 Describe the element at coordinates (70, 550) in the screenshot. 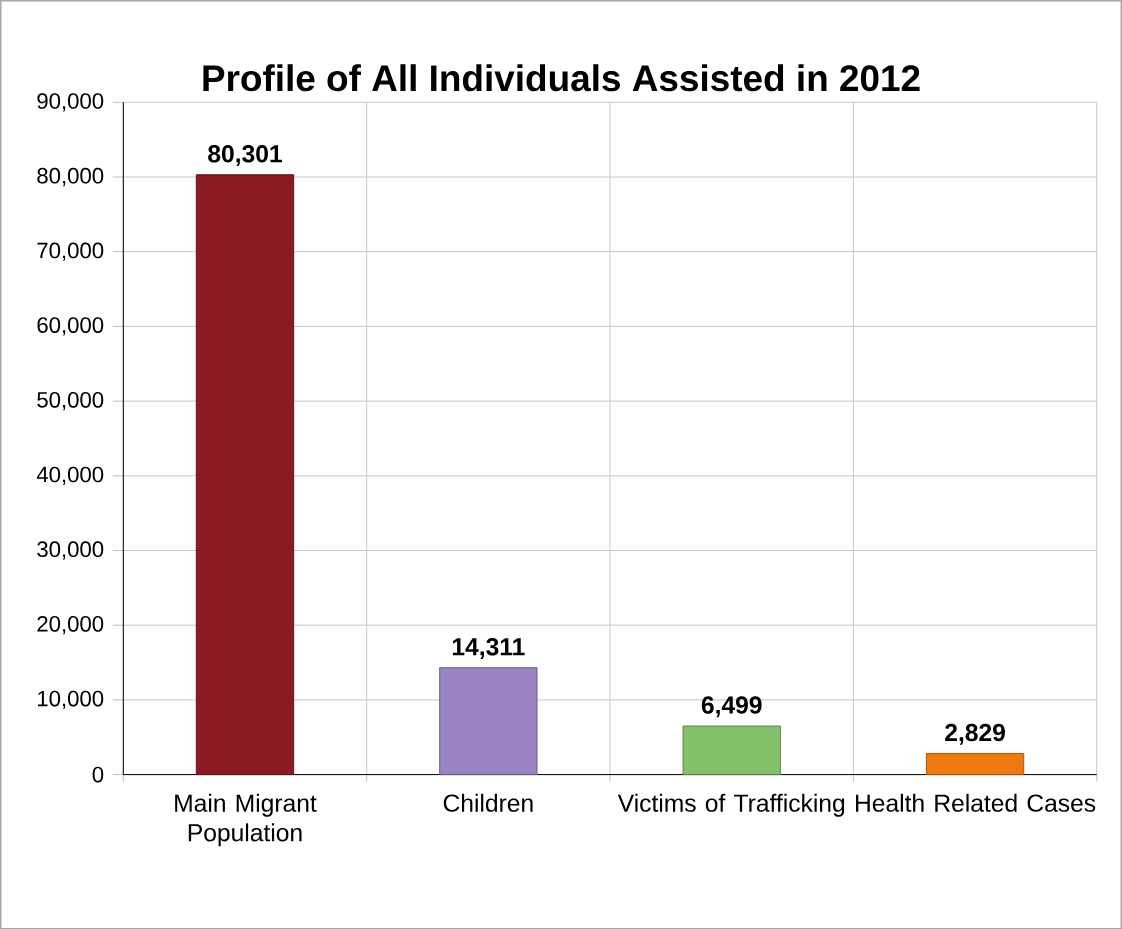

I see `y-tick-label: 30,000` at that location.